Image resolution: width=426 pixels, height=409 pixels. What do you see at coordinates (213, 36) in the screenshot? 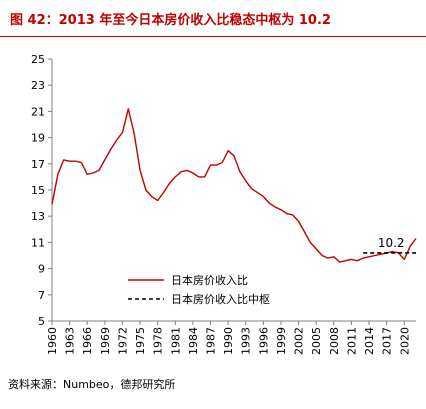
I see `title-divider` at bounding box center [213, 36].